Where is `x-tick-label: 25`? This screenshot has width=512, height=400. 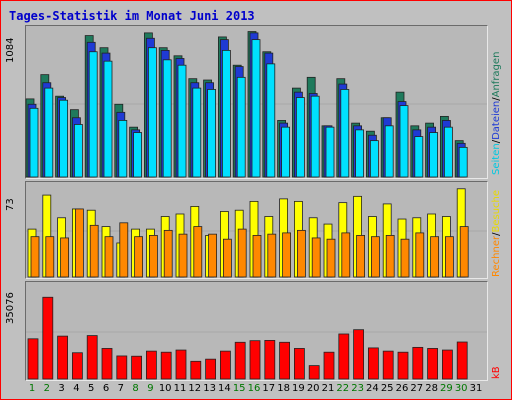
x-tick-label: 25 is located at coordinates (387, 388).